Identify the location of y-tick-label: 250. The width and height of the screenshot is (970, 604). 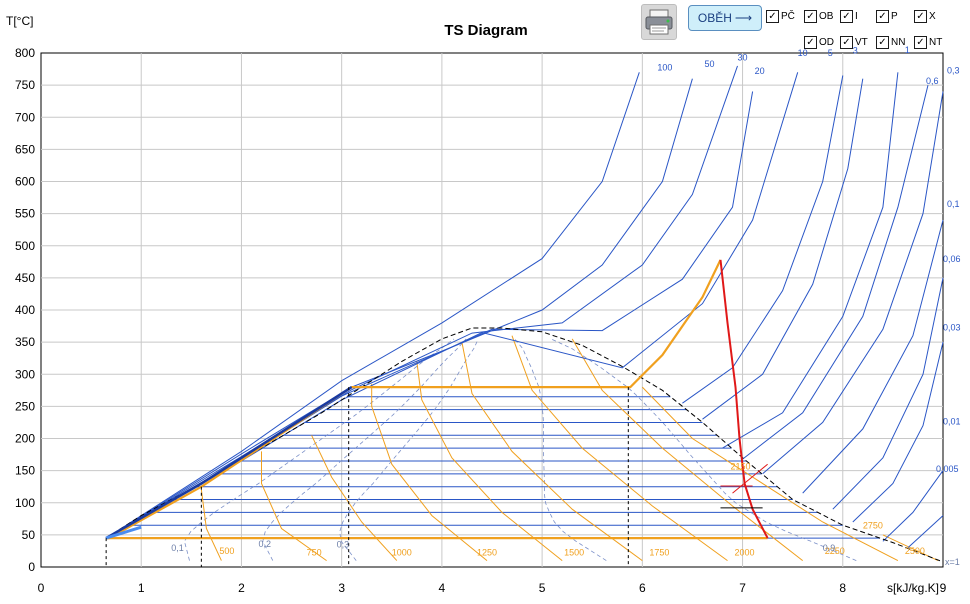
(25, 406).